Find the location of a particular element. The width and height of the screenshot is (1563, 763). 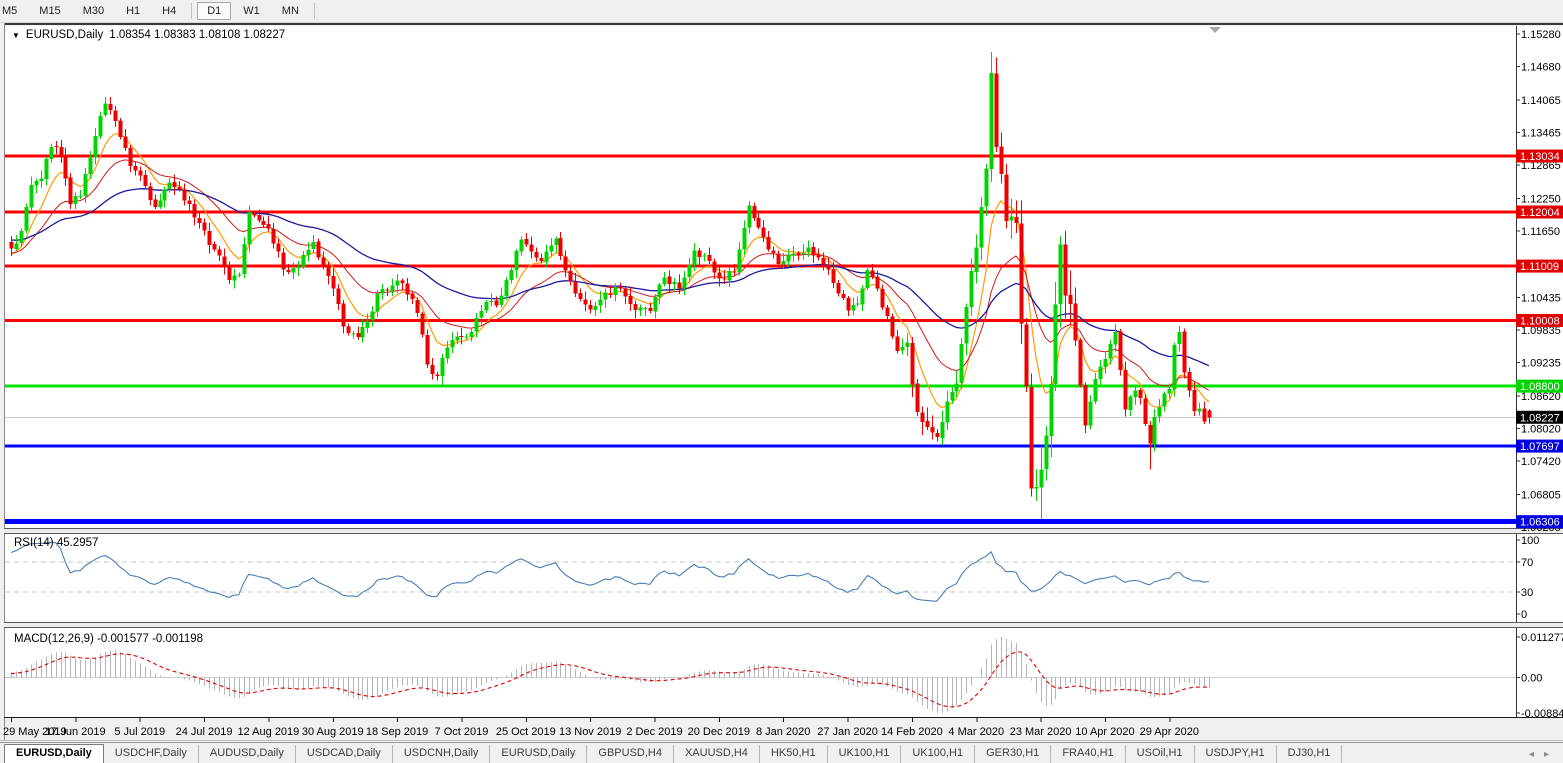

svg-text: 0.011277 is located at coordinates (1542, 638).